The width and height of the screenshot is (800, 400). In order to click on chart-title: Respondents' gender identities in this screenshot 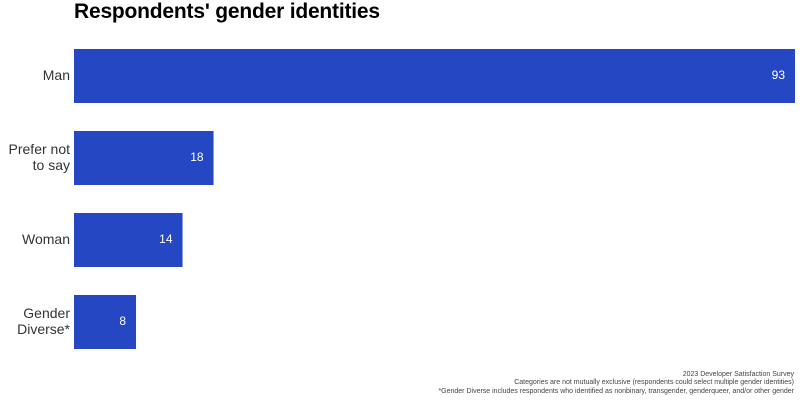, I will do `click(227, 11)`.